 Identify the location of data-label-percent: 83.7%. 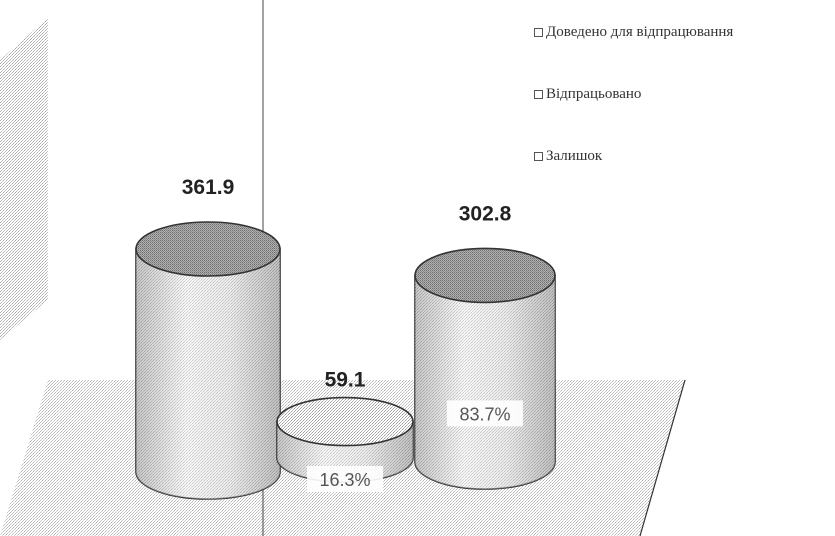
(484, 414).